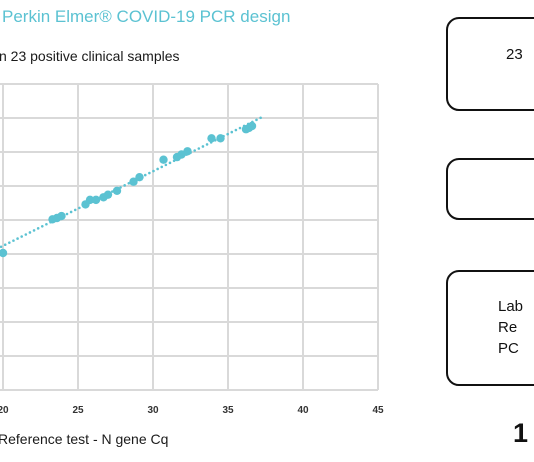  Describe the element at coordinates (128, 189) in the screenshot. I see `data-points` at that location.